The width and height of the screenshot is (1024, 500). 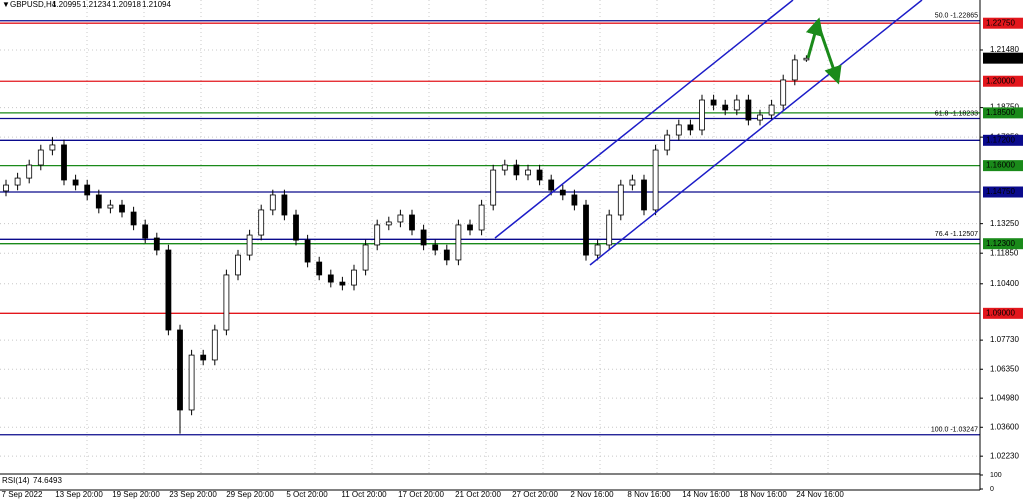 I want to click on y-tick-label: 1.13250, so click(x=1004, y=223).